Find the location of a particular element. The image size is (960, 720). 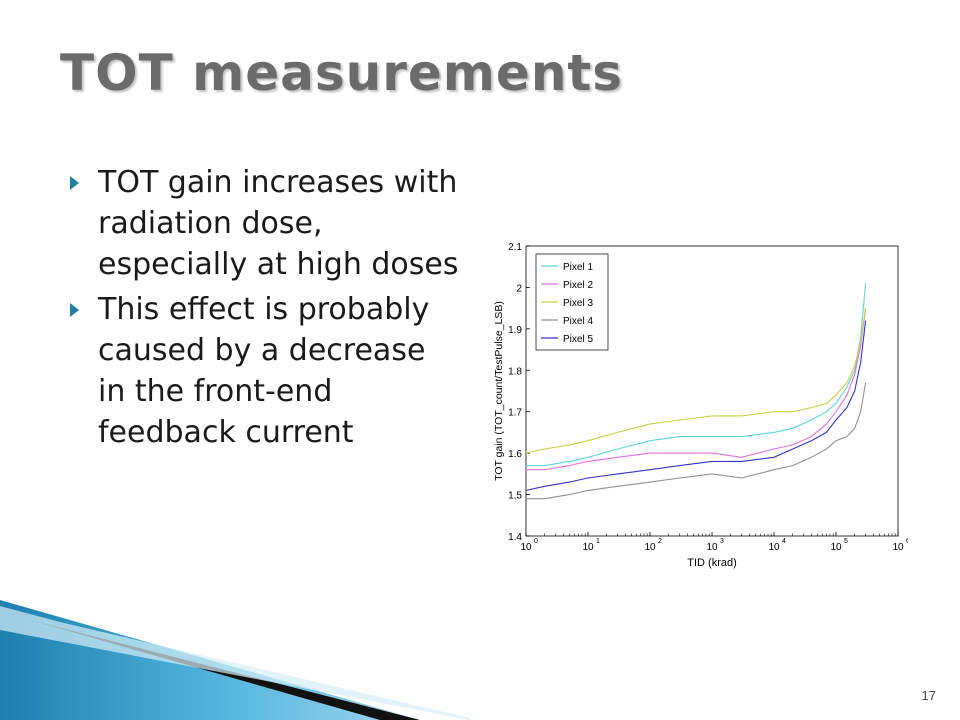

x-tick-exponent: 4 is located at coordinates (784, 541).